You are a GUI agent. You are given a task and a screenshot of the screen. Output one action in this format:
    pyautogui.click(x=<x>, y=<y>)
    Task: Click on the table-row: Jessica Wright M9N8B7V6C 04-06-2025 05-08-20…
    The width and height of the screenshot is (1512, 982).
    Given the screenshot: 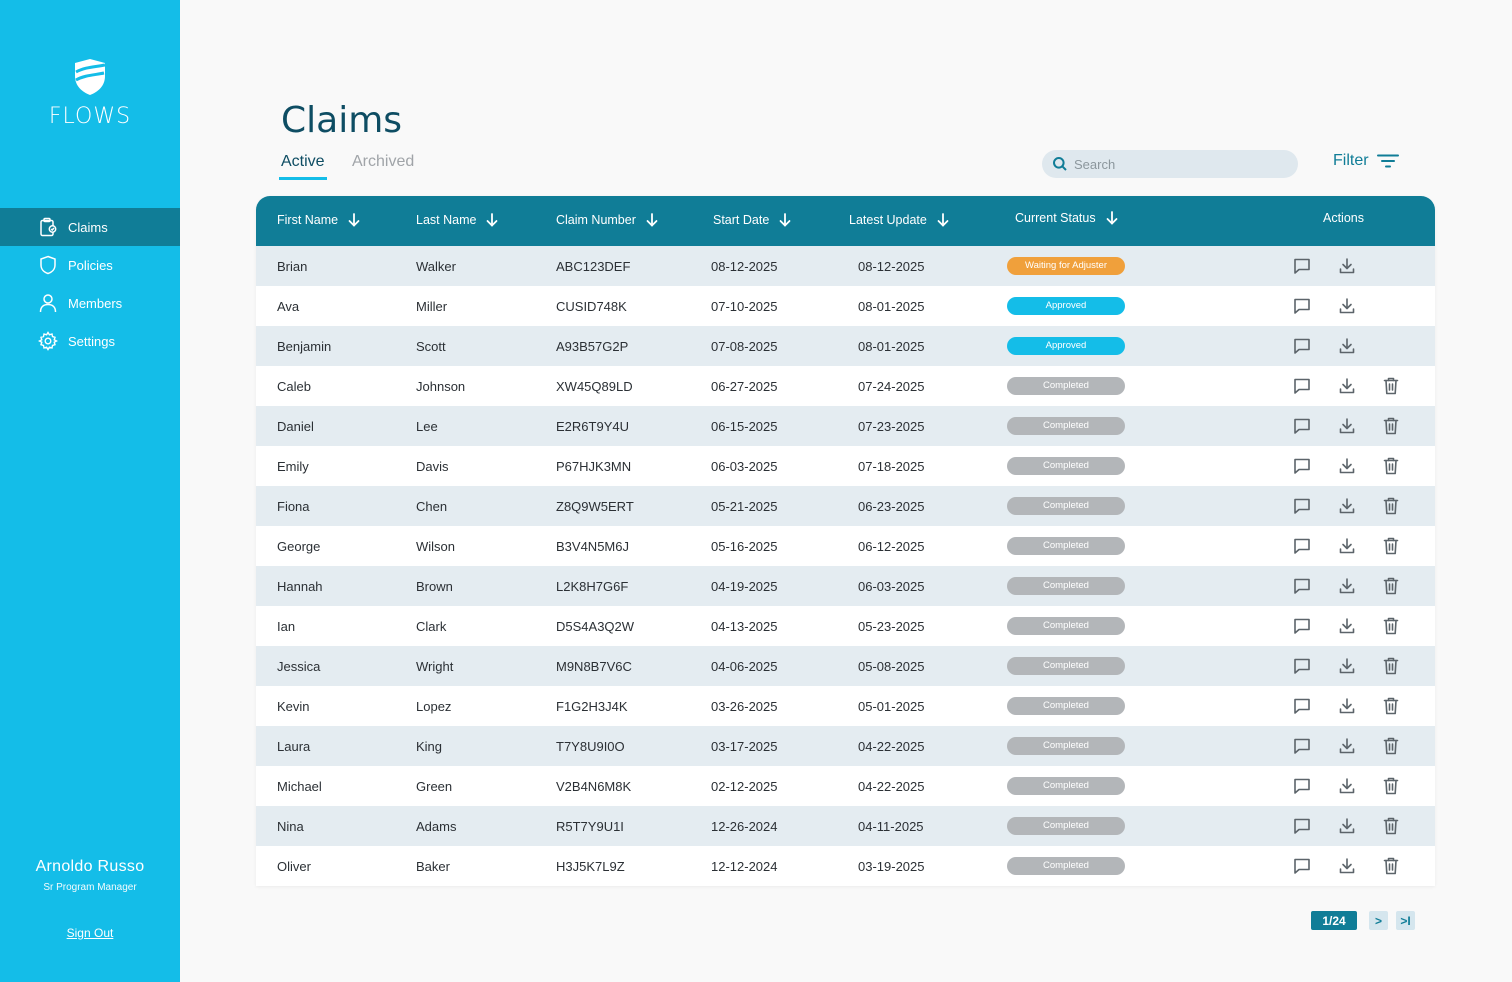 What is the action you would take?
    pyautogui.click(x=845, y=666)
    